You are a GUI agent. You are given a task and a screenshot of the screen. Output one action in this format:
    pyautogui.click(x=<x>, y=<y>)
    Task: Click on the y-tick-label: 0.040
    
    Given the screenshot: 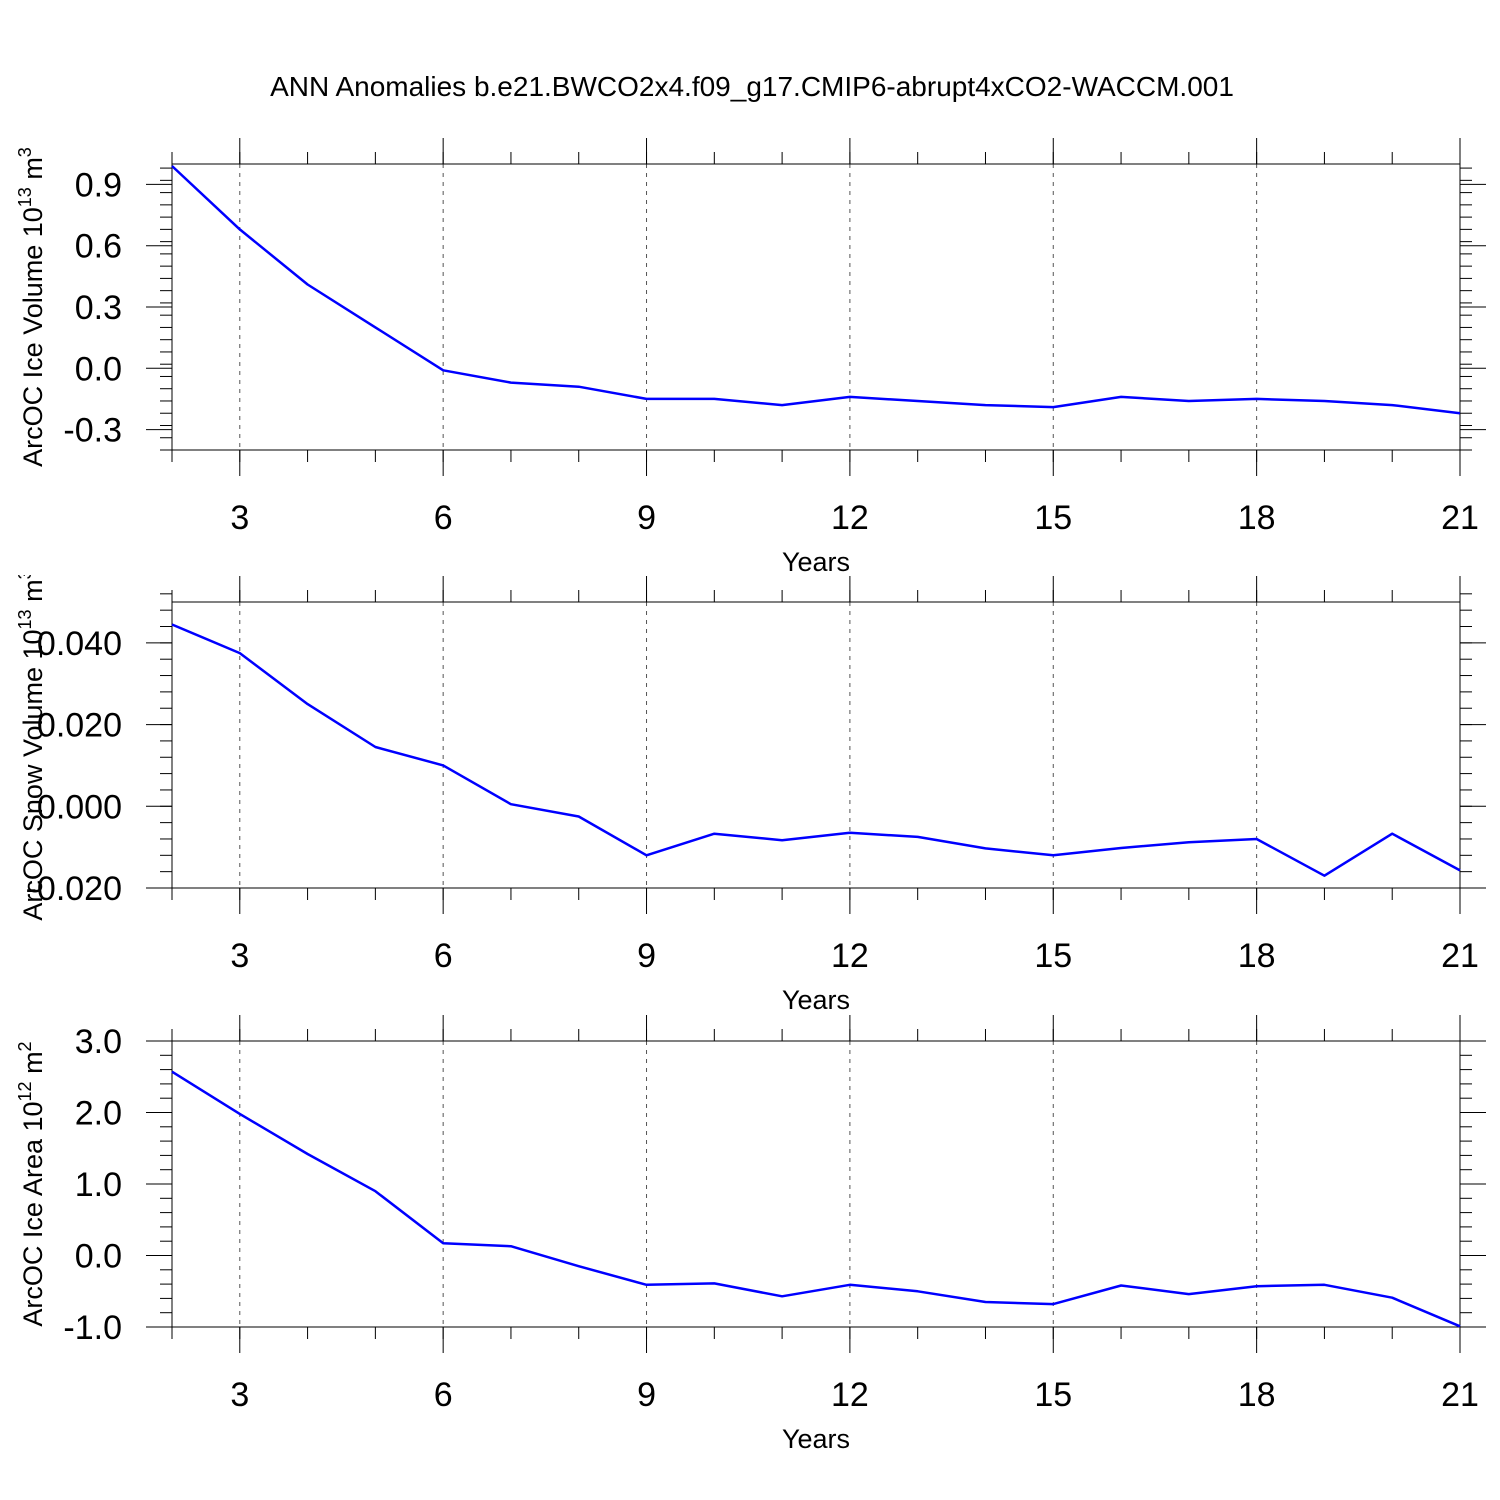 What is the action you would take?
    pyautogui.click(x=79, y=644)
    